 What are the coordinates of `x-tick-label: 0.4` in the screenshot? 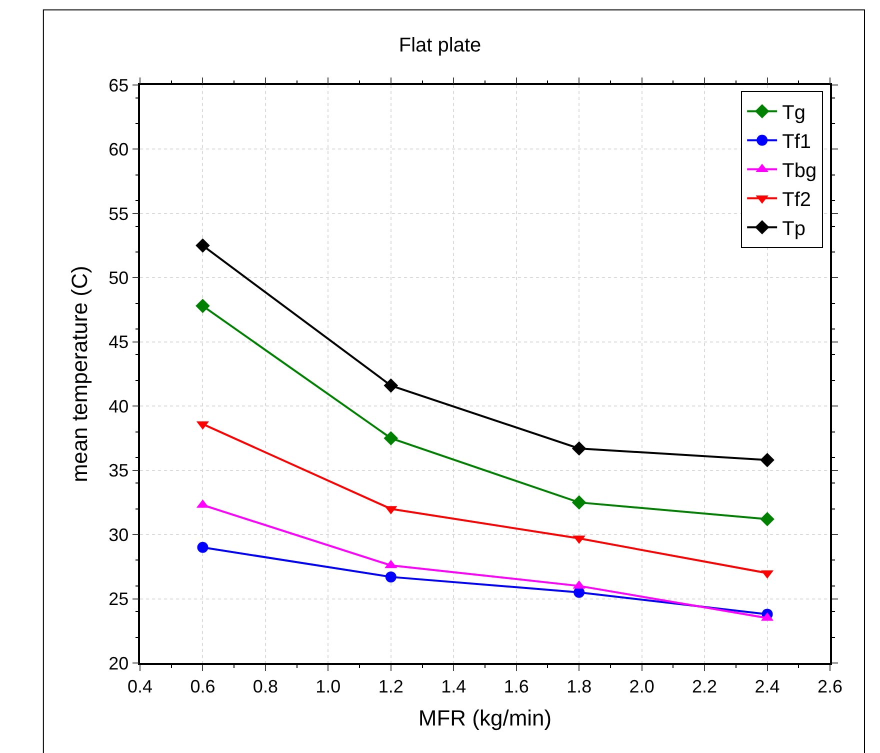 It's located at (140, 686).